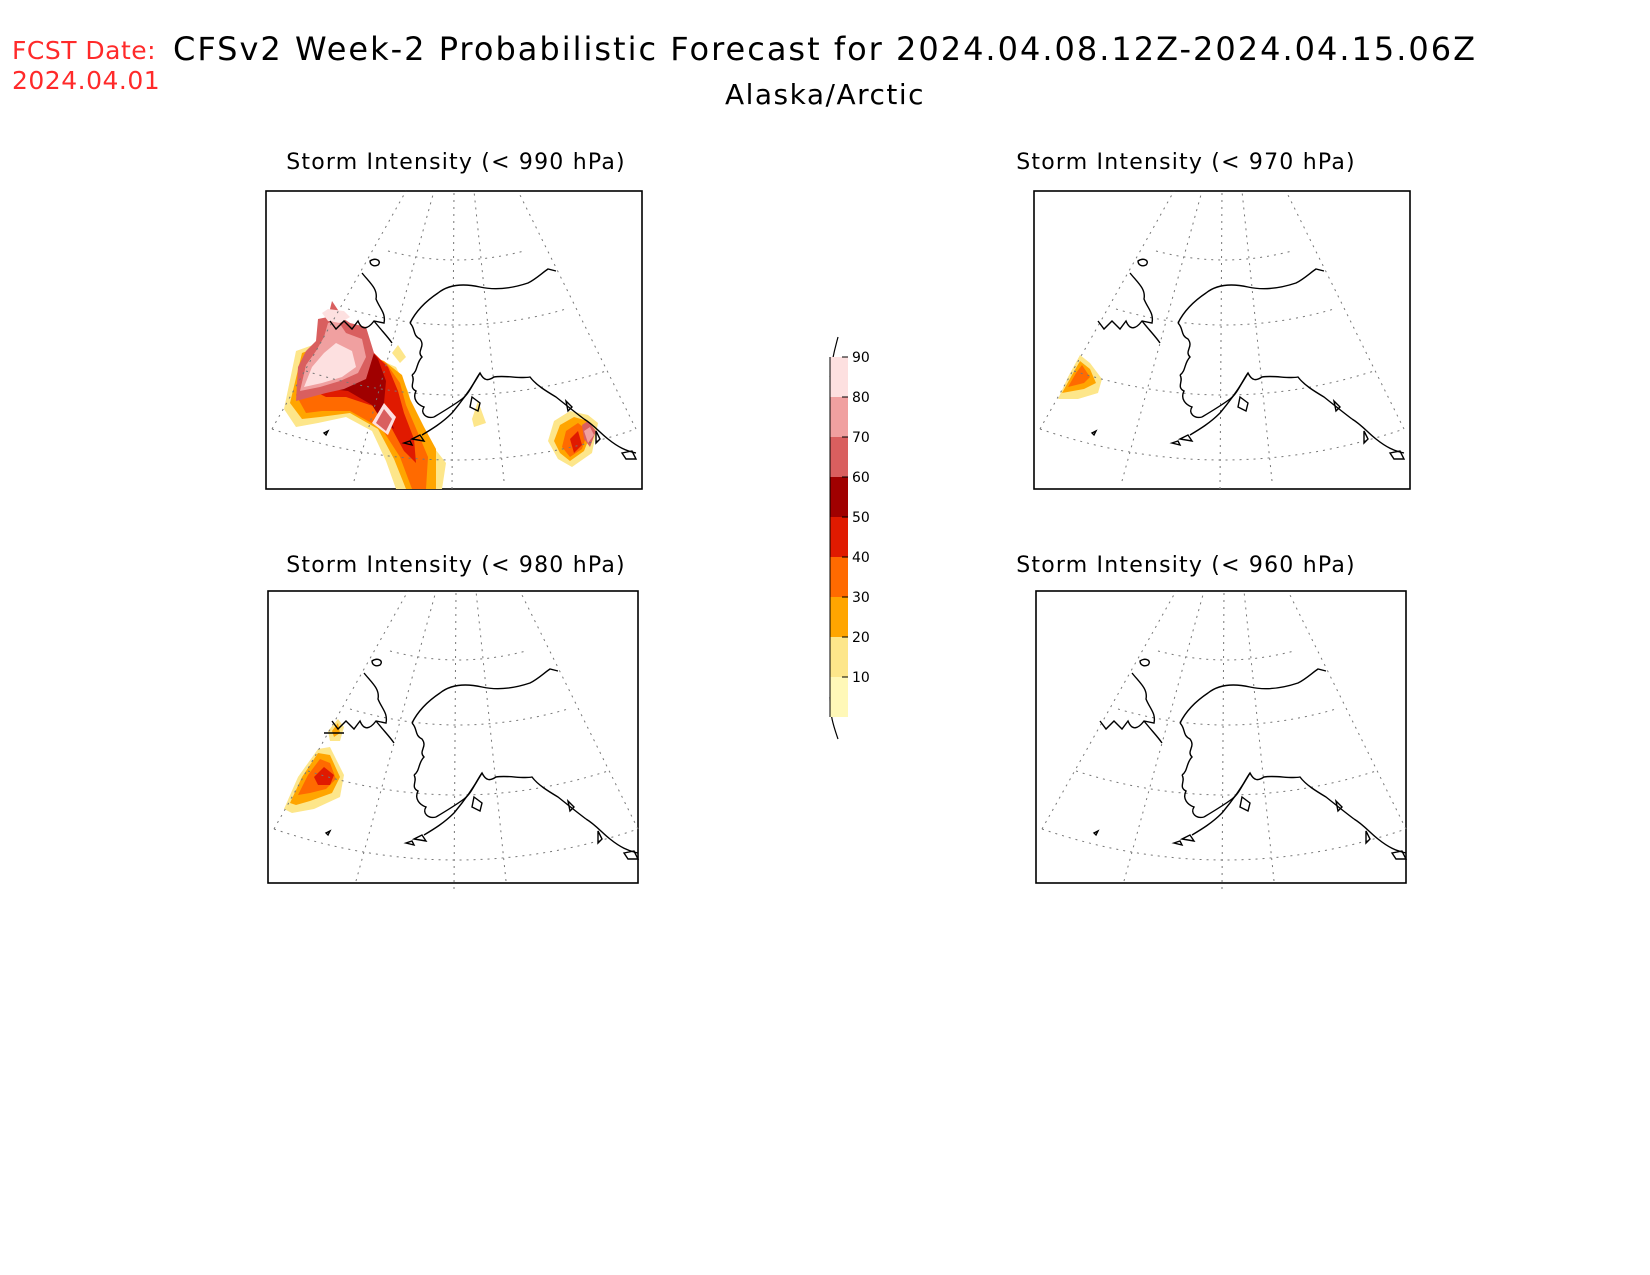 This screenshot has height=1275, width=1650. Describe the element at coordinates (861, 598) in the screenshot. I see `color-bar-label-30: 30` at that location.